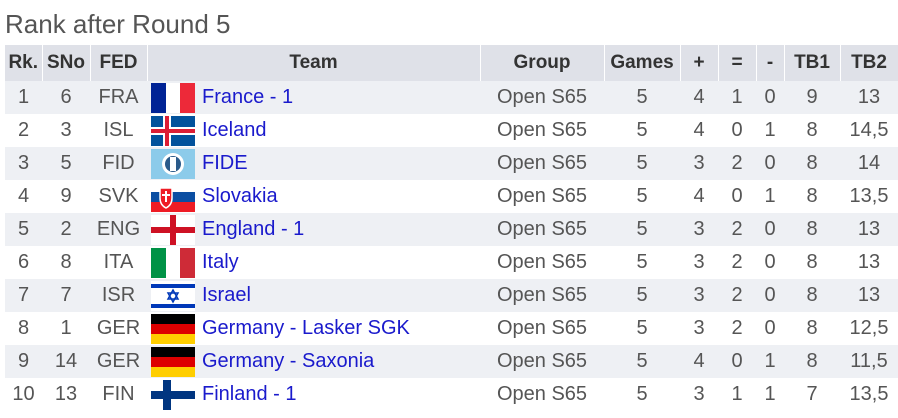  What do you see at coordinates (770, 394) in the screenshot?
I see `losses-cell: 1` at bounding box center [770, 394].